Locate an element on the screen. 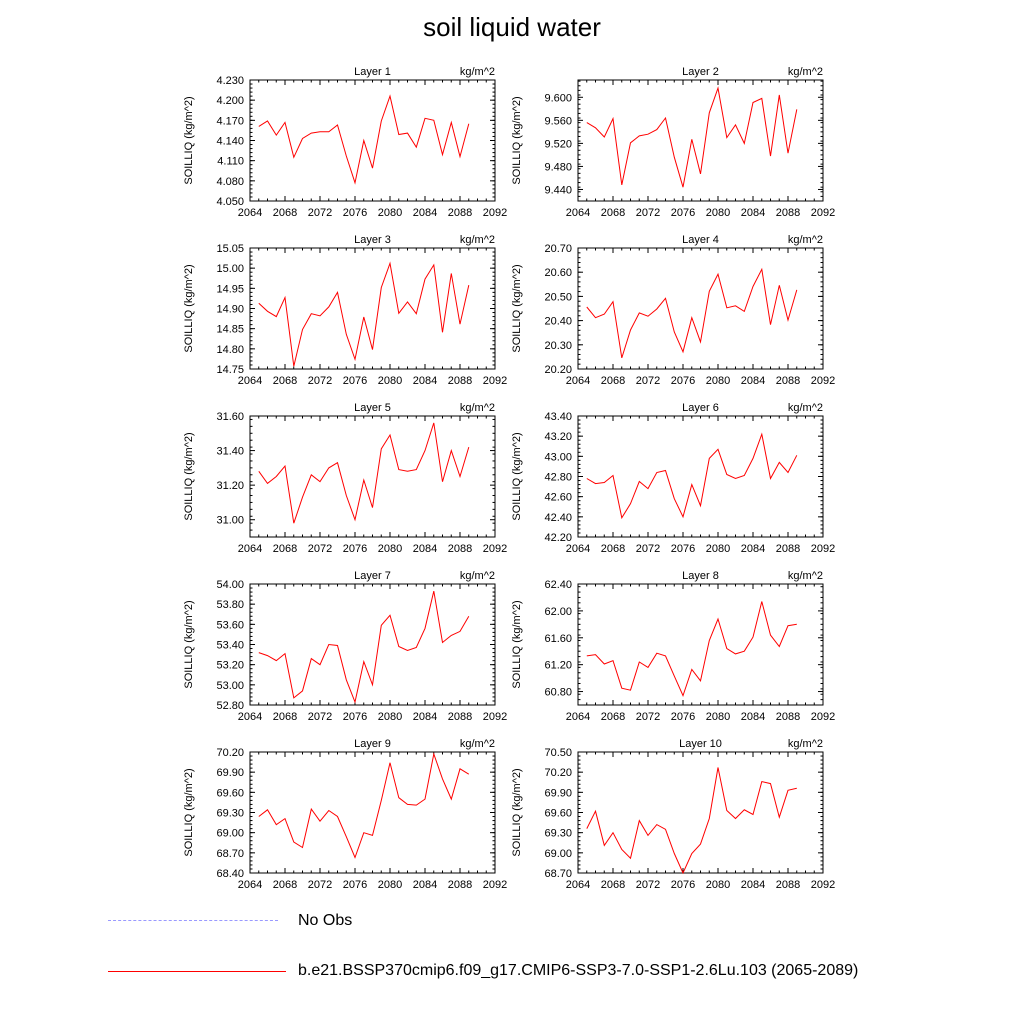 This screenshot has height=1024, width=1024. y-tick-label: 69.90 is located at coordinates (230, 773).